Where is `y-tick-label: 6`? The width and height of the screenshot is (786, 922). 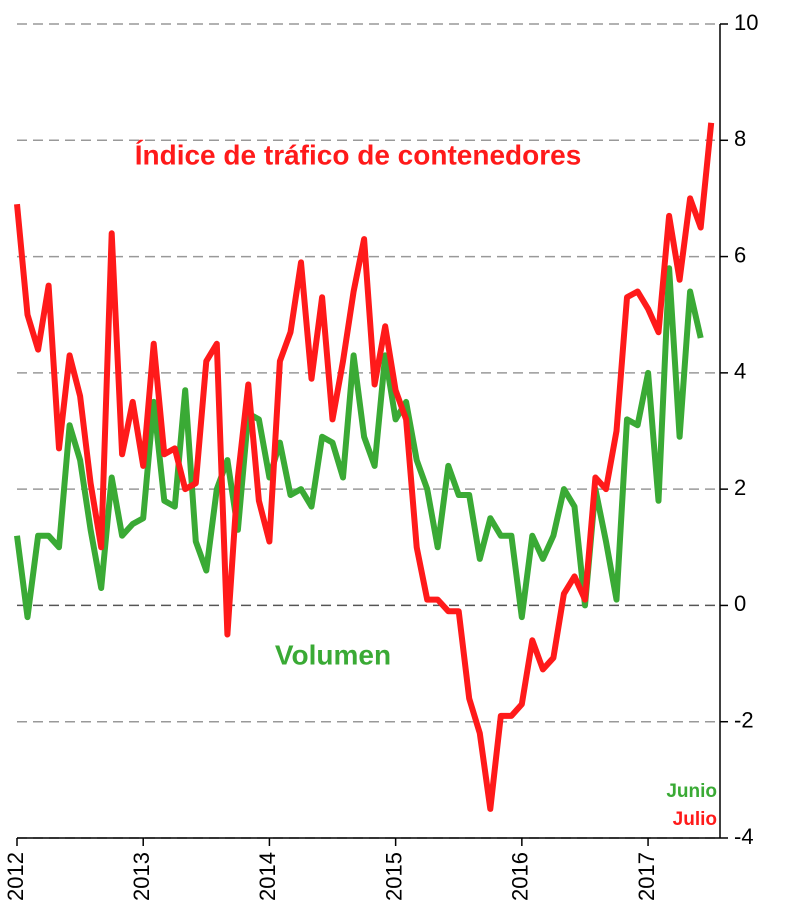 y-tick-label: 6 is located at coordinates (740, 254).